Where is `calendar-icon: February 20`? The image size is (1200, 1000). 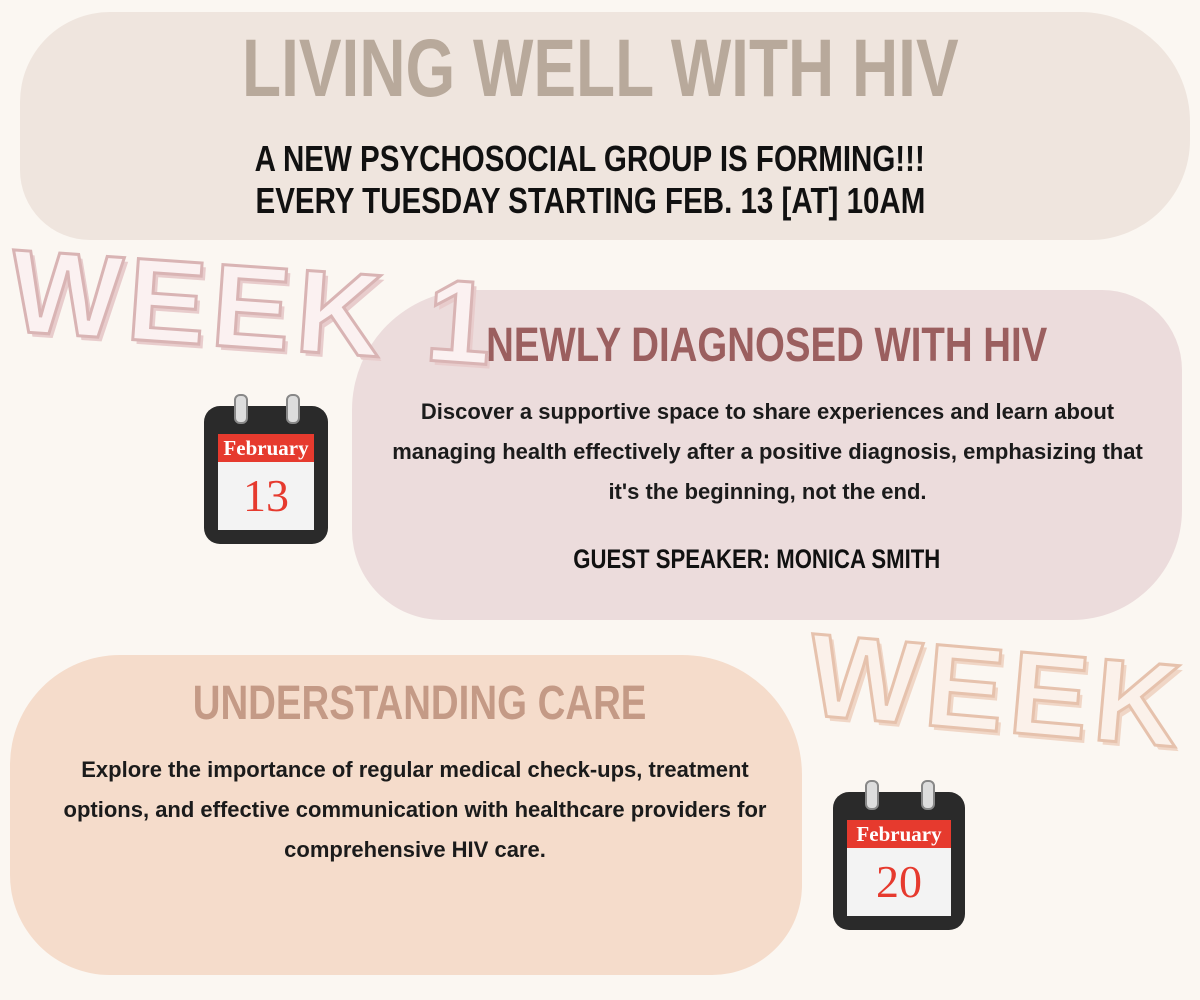 calendar-icon: February 20 is located at coordinates (899, 855).